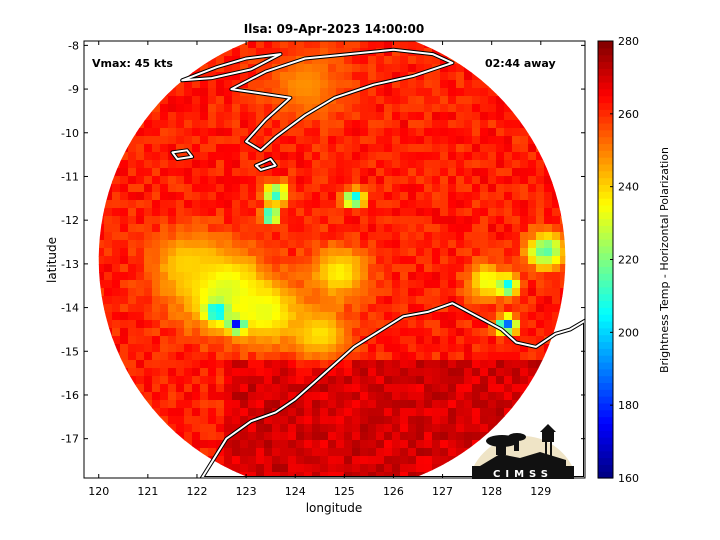 This screenshot has width=720, height=540. Describe the element at coordinates (265, 164) in the screenshot. I see `coast-outline` at that location.